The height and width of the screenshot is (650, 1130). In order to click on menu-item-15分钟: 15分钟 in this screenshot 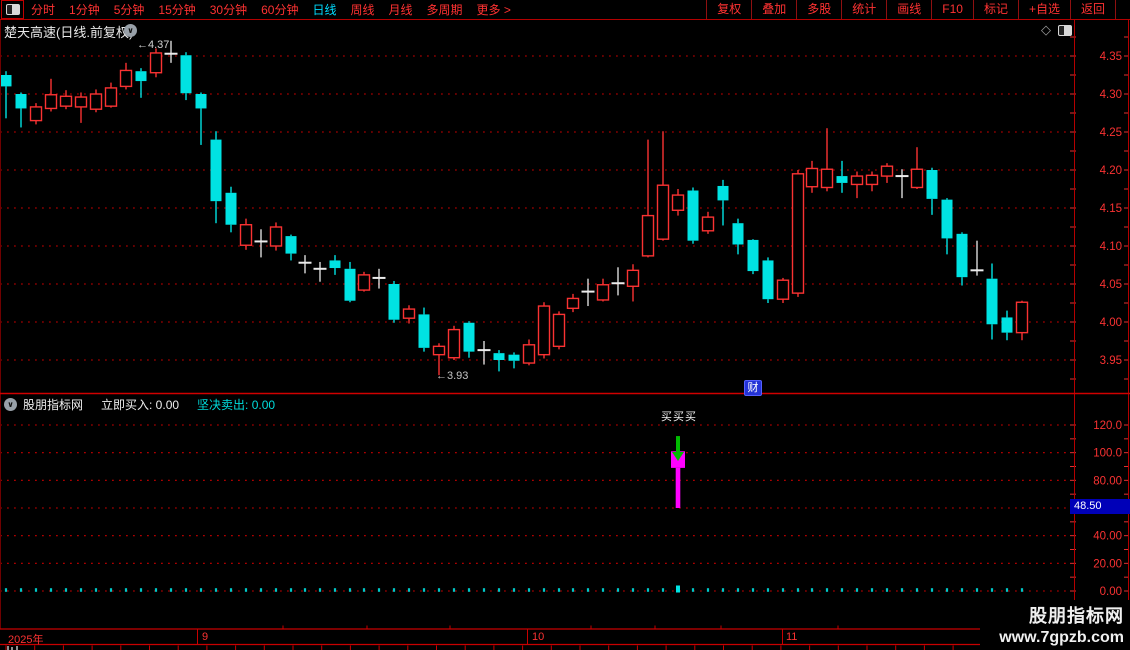, I will do `click(177, 10)`.